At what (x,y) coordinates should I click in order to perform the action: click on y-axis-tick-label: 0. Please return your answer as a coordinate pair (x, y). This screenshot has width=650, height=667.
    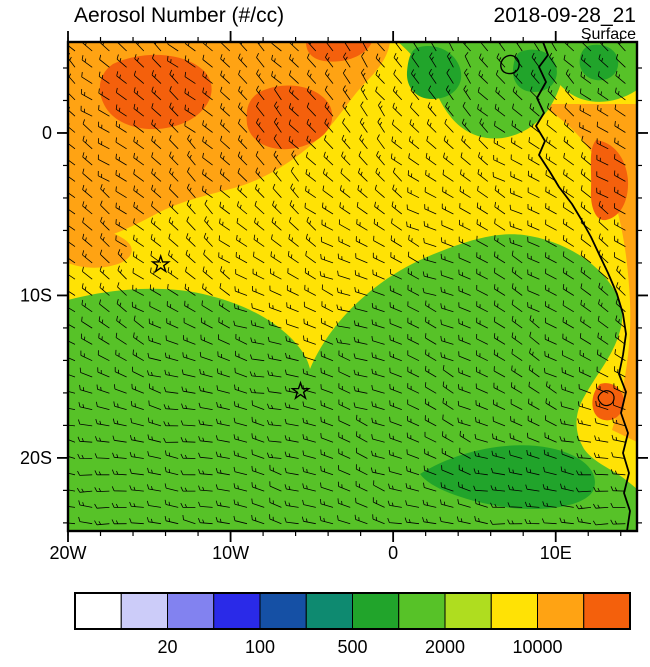
    Looking at the image, I should click on (47, 133).